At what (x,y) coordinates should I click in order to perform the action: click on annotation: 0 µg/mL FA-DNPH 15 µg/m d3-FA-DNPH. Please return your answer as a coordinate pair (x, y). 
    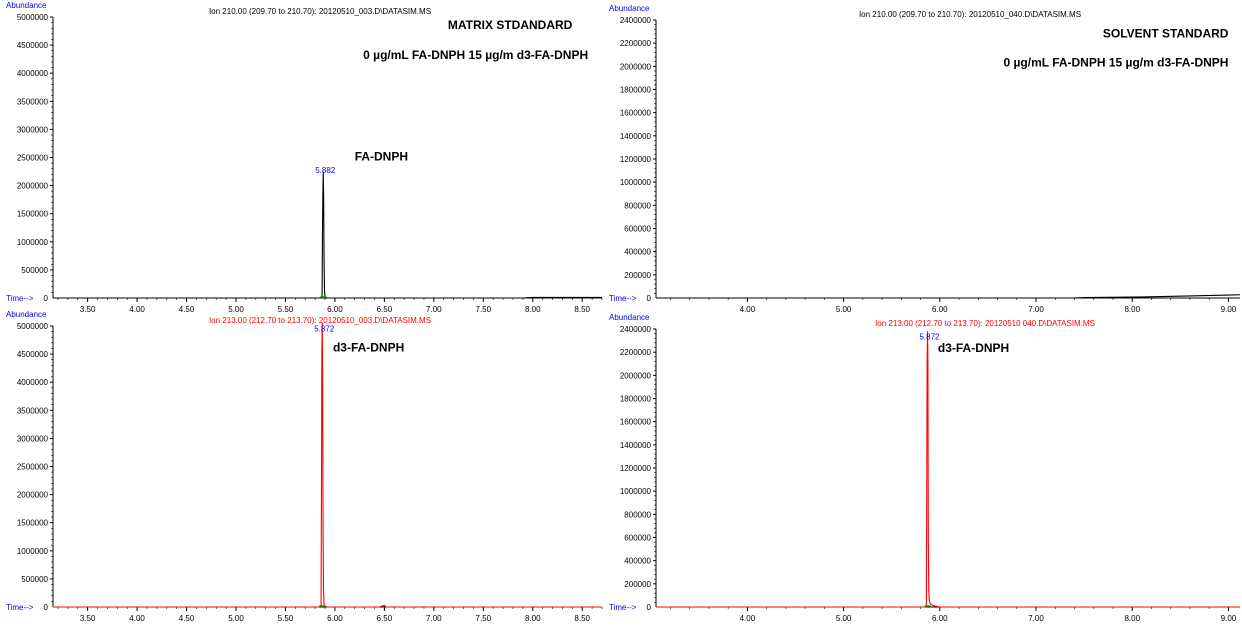
    Looking at the image, I should click on (1115, 62).